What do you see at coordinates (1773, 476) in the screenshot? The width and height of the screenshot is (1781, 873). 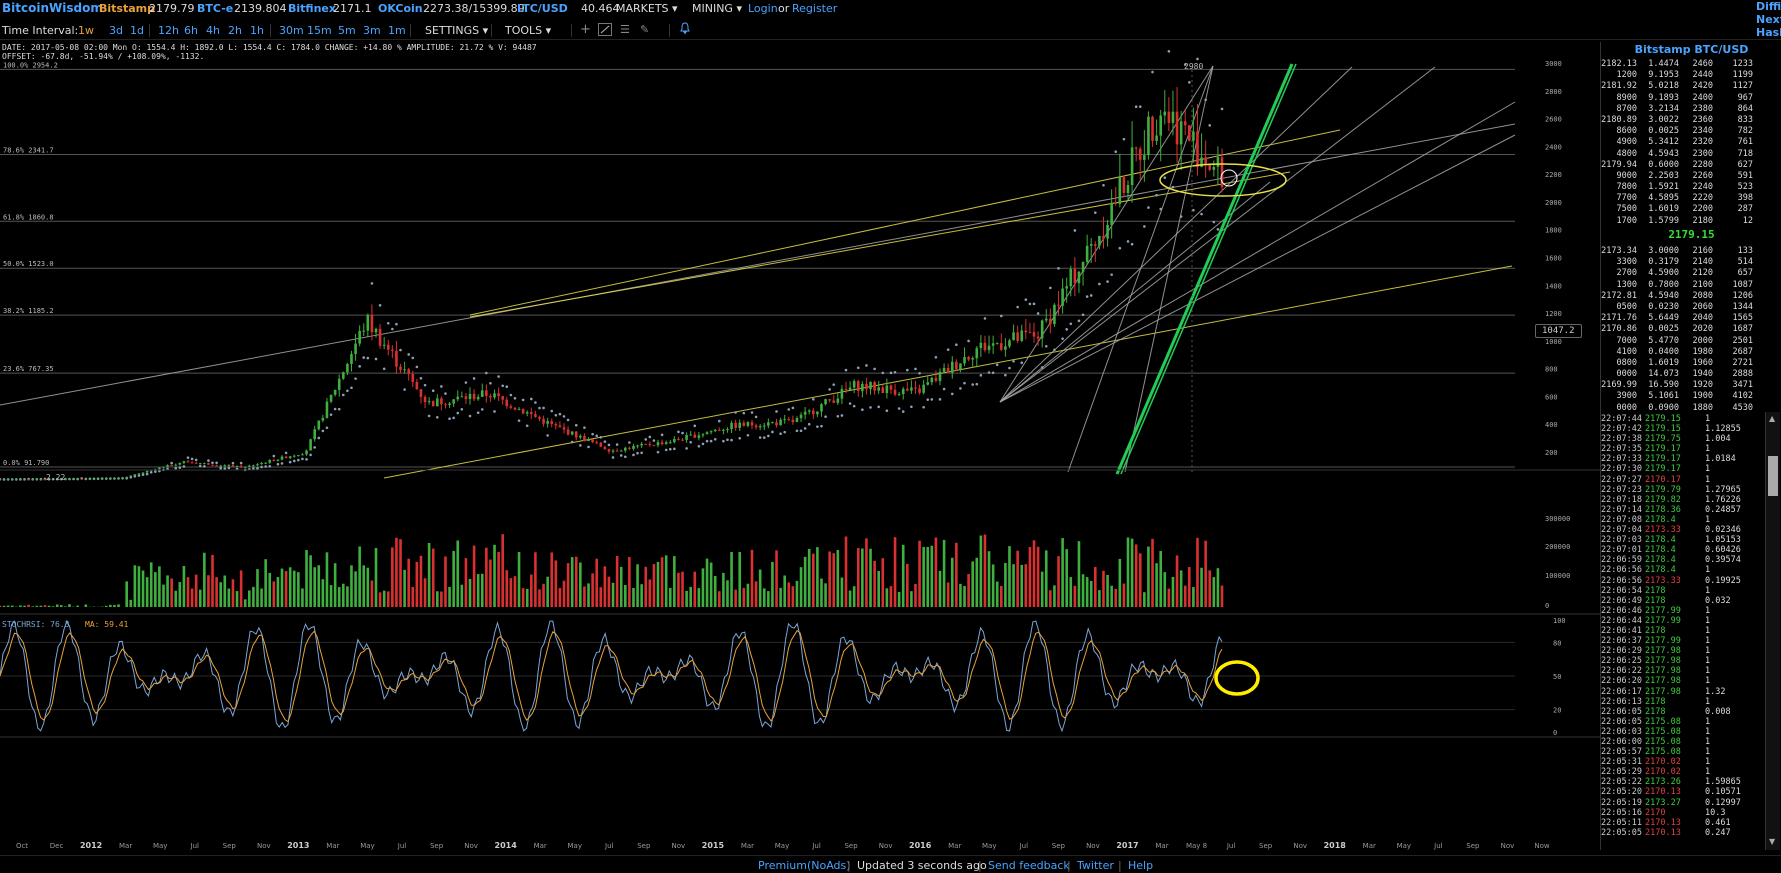 I see `scrollbar-thumb` at bounding box center [1773, 476].